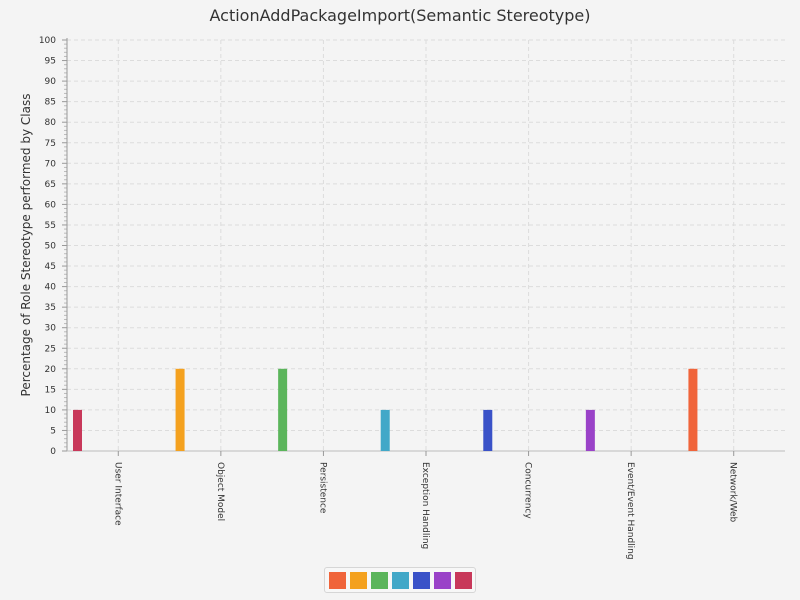  I want to click on y-tick-label: 20, so click(51, 370).